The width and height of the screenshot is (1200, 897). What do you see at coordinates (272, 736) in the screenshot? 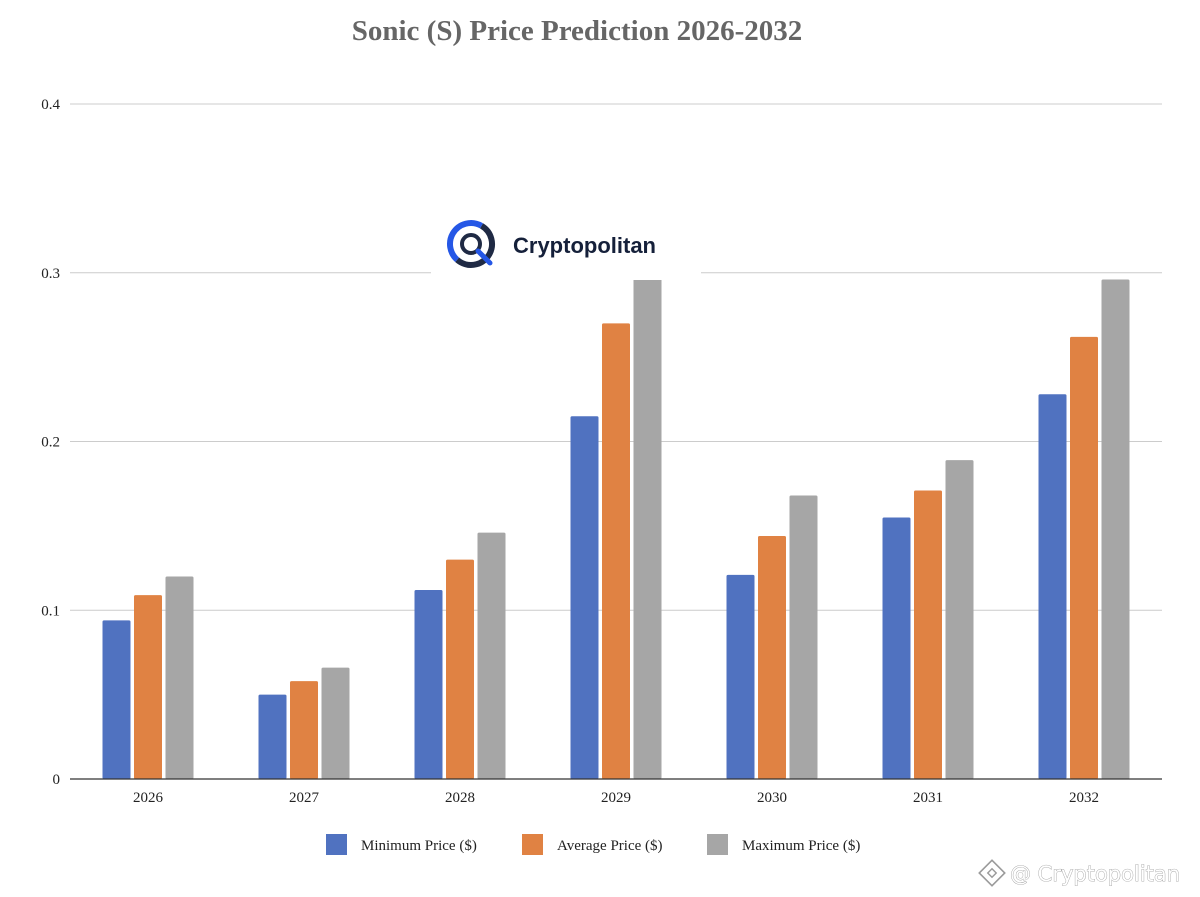
I see `bar-2027-s0` at bounding box center [272, 736].